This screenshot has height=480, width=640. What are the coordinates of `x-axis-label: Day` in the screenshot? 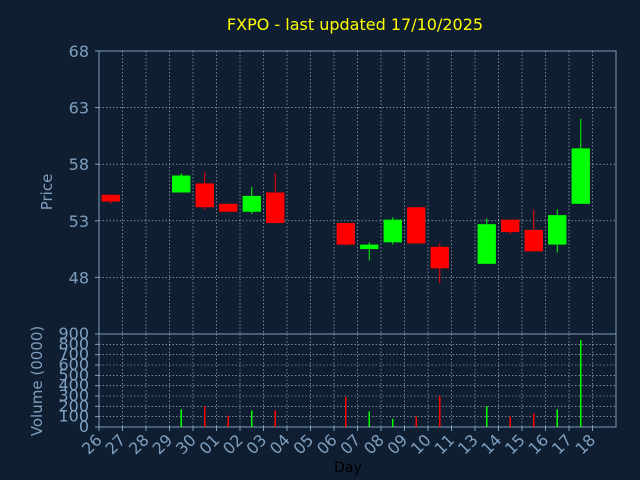 It's located at (348, 468).